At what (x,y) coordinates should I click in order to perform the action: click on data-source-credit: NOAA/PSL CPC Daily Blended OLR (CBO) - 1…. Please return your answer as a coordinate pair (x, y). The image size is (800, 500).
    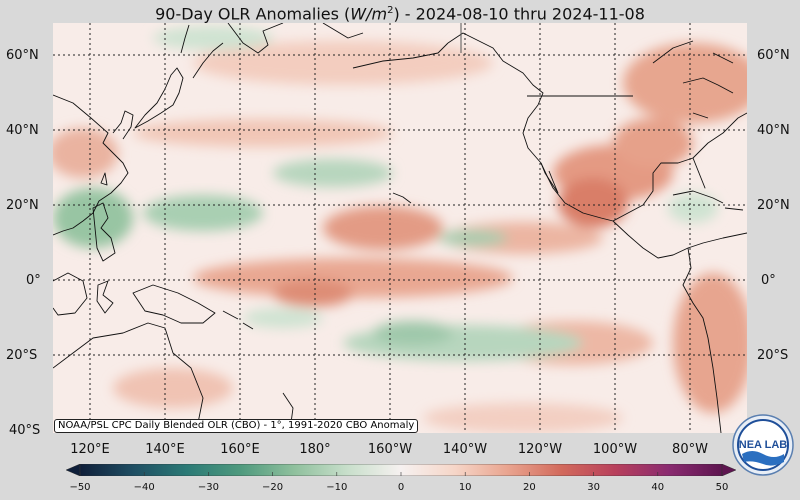
    Looking at the image, I should click on (236, 426).